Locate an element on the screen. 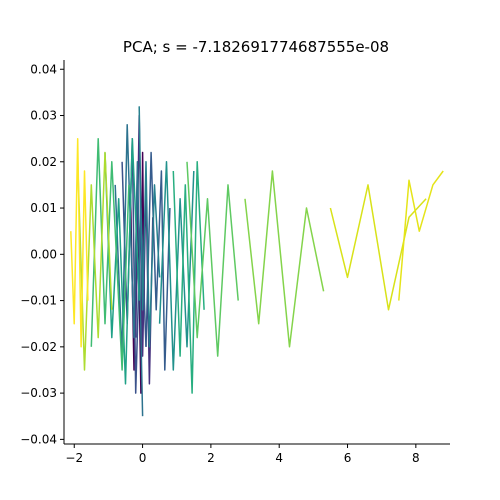 The height and width of the screenshot is (500, 500). chart-title: PCA; s = -7.182691774687555e-08 is located at coordinates (256, 47).